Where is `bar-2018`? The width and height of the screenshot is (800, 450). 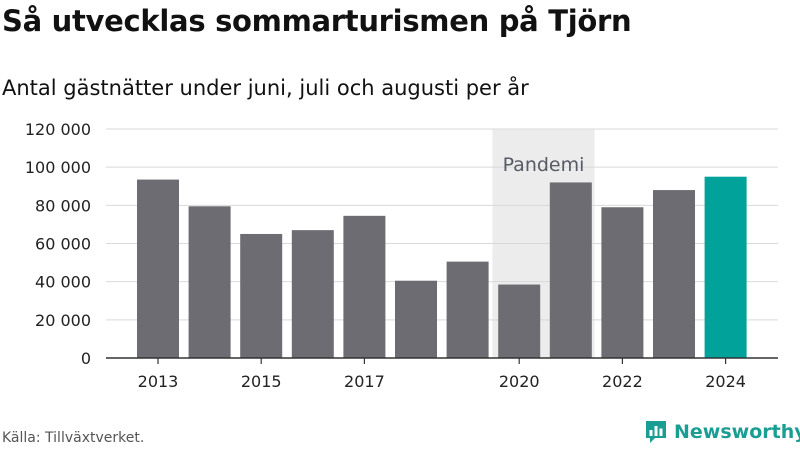 bar-2018 is located at coordinates (416, 319).